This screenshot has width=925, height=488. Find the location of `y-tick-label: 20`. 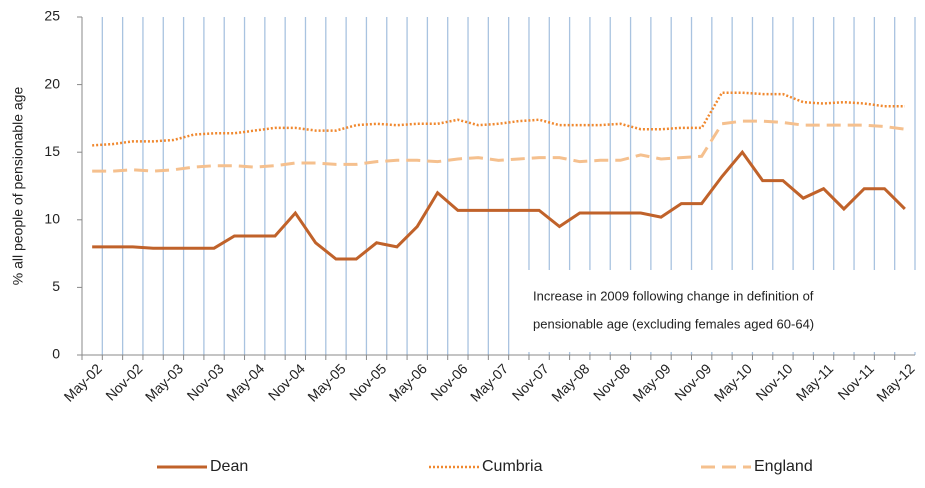

y-tick-label: 20 is located at coordinates (52, 83).